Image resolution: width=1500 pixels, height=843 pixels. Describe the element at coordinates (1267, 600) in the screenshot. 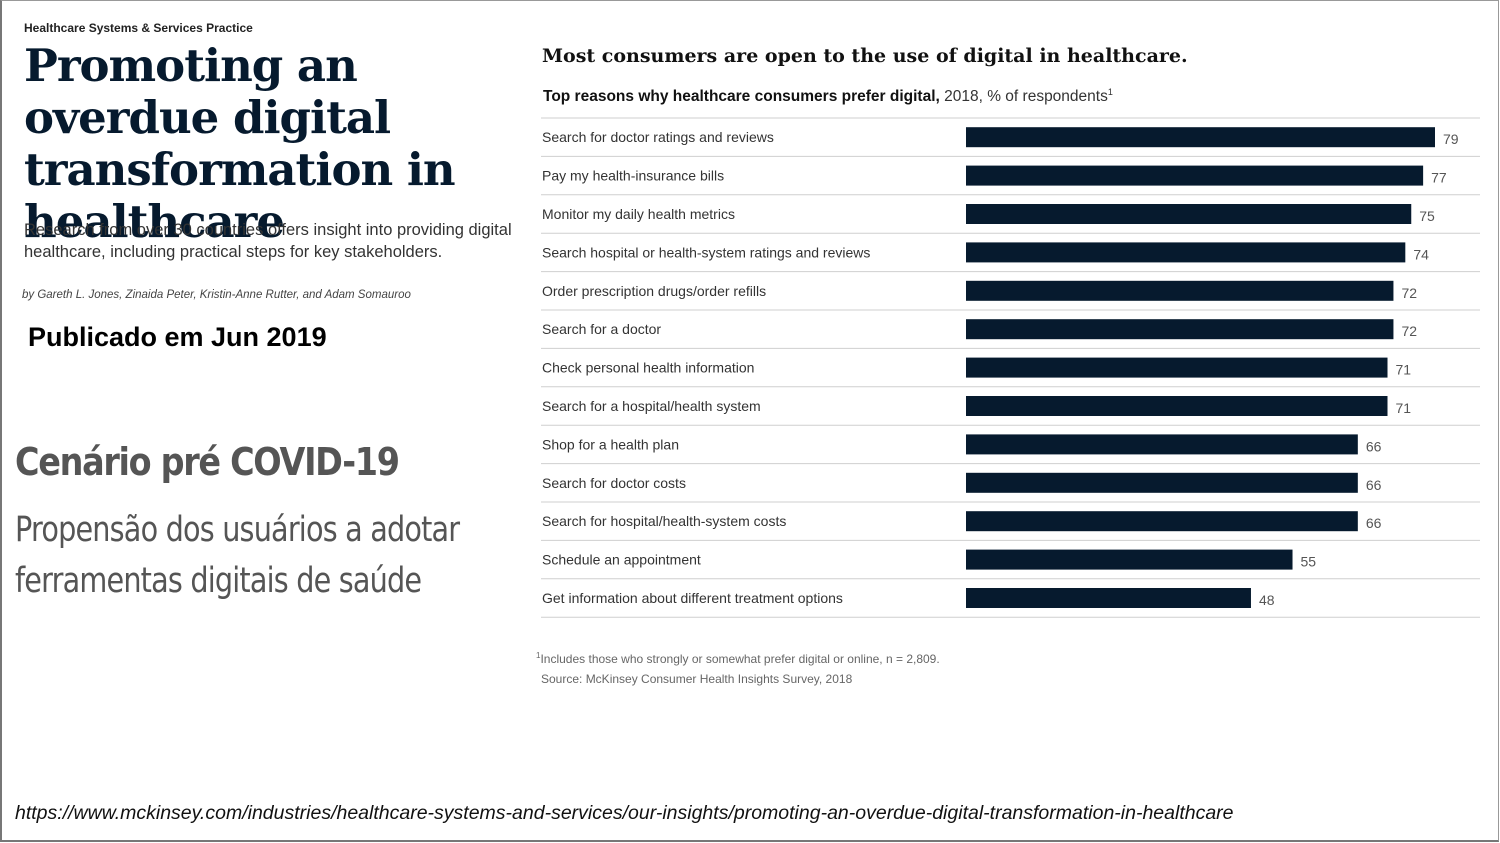

I see `value-label: 48` at that location.